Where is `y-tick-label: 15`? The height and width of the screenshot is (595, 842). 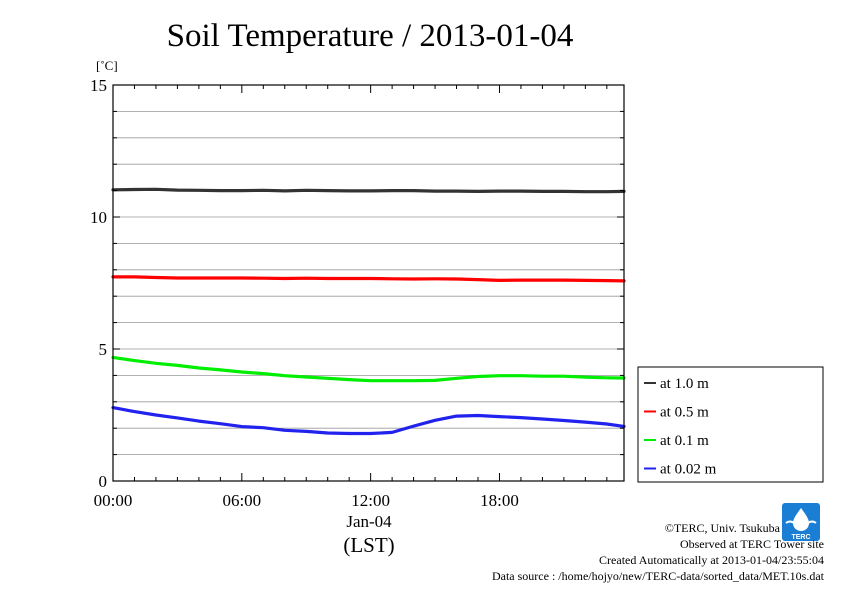
y-tick-label: 15 is located at coordinates (98, 85).